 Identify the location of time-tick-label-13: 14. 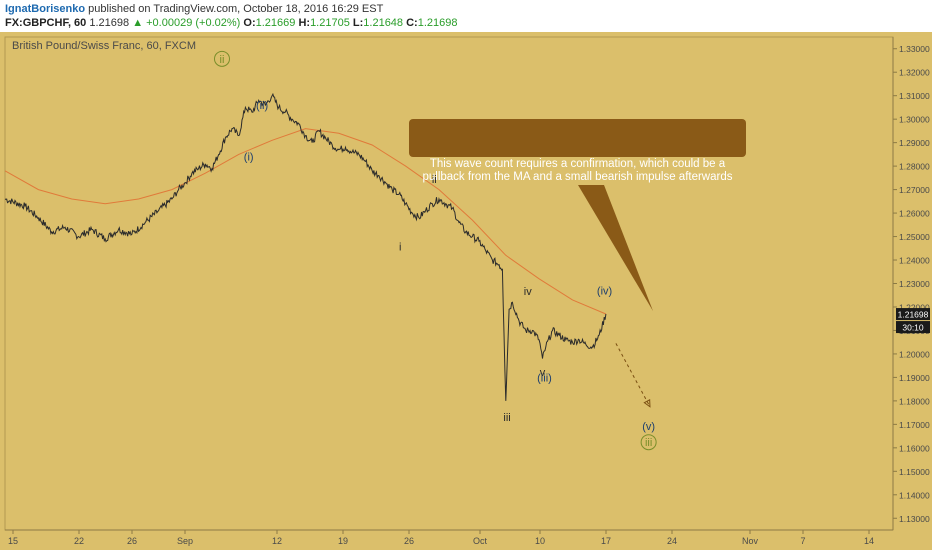
(869, 541).